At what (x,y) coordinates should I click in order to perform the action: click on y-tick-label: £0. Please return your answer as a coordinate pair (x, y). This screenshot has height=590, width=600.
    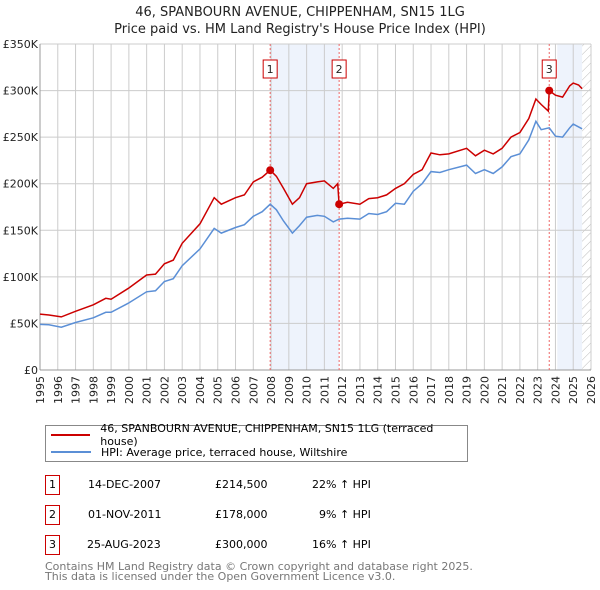
    Looking at the image, I should click on (31, 370).